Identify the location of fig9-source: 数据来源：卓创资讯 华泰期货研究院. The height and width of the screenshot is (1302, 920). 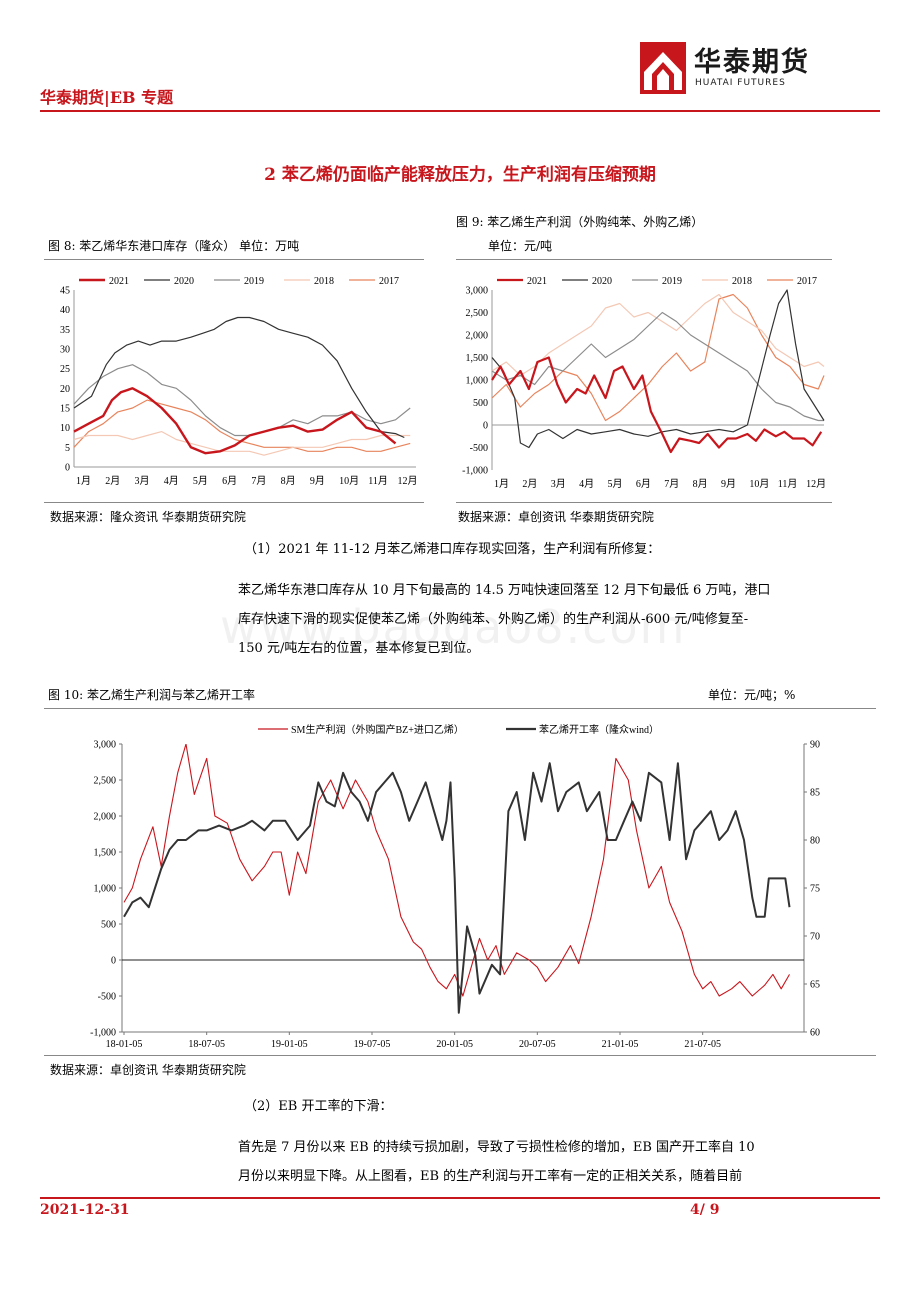
(556, 517).